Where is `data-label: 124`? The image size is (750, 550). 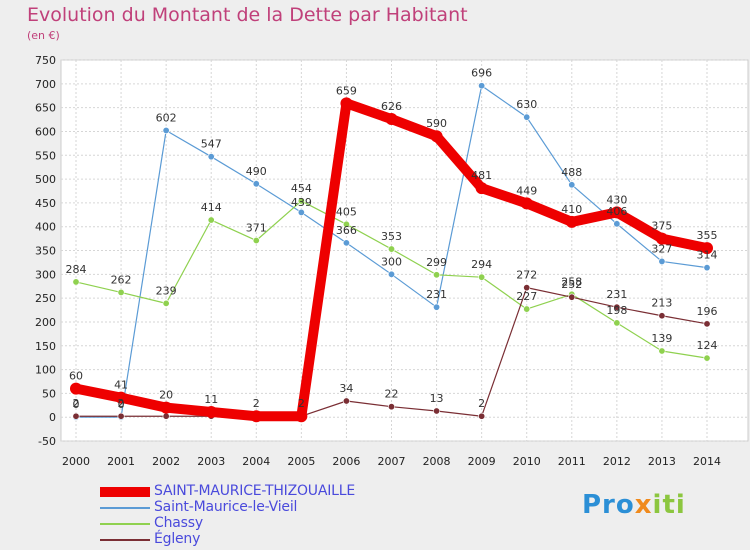 data-label: 124 is located at coordinates (707, 345).